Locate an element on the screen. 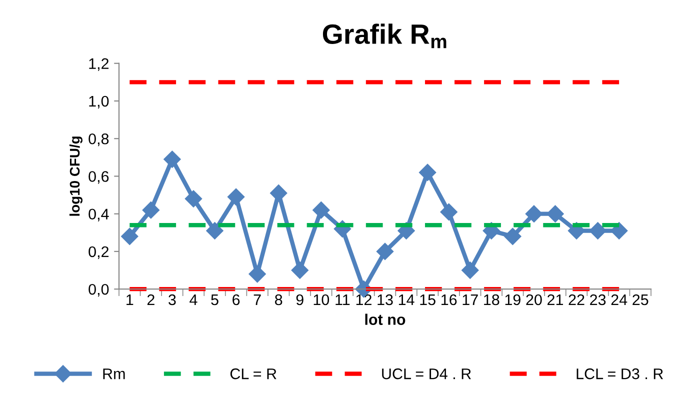 The height and width of the screenshot is (396, 700). x-tick-label: 4 is located at coordinates (194, 300).